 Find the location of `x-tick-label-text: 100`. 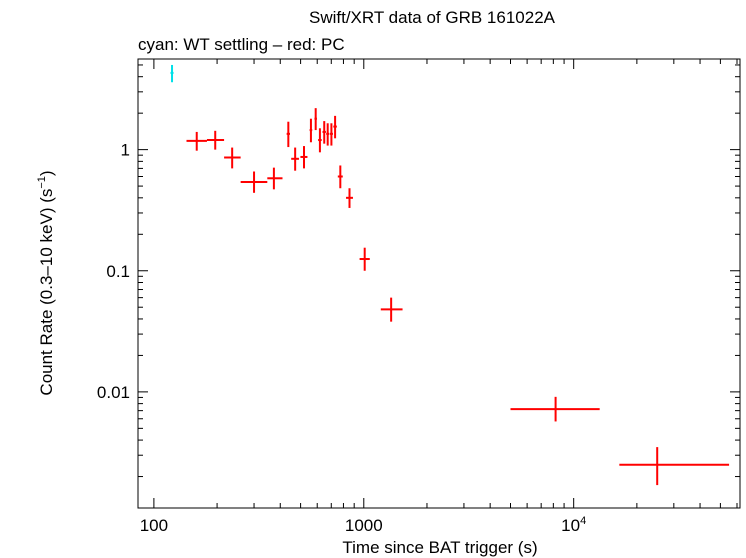

x-tick-label-text: 100 is located at coordinates (154, 525).